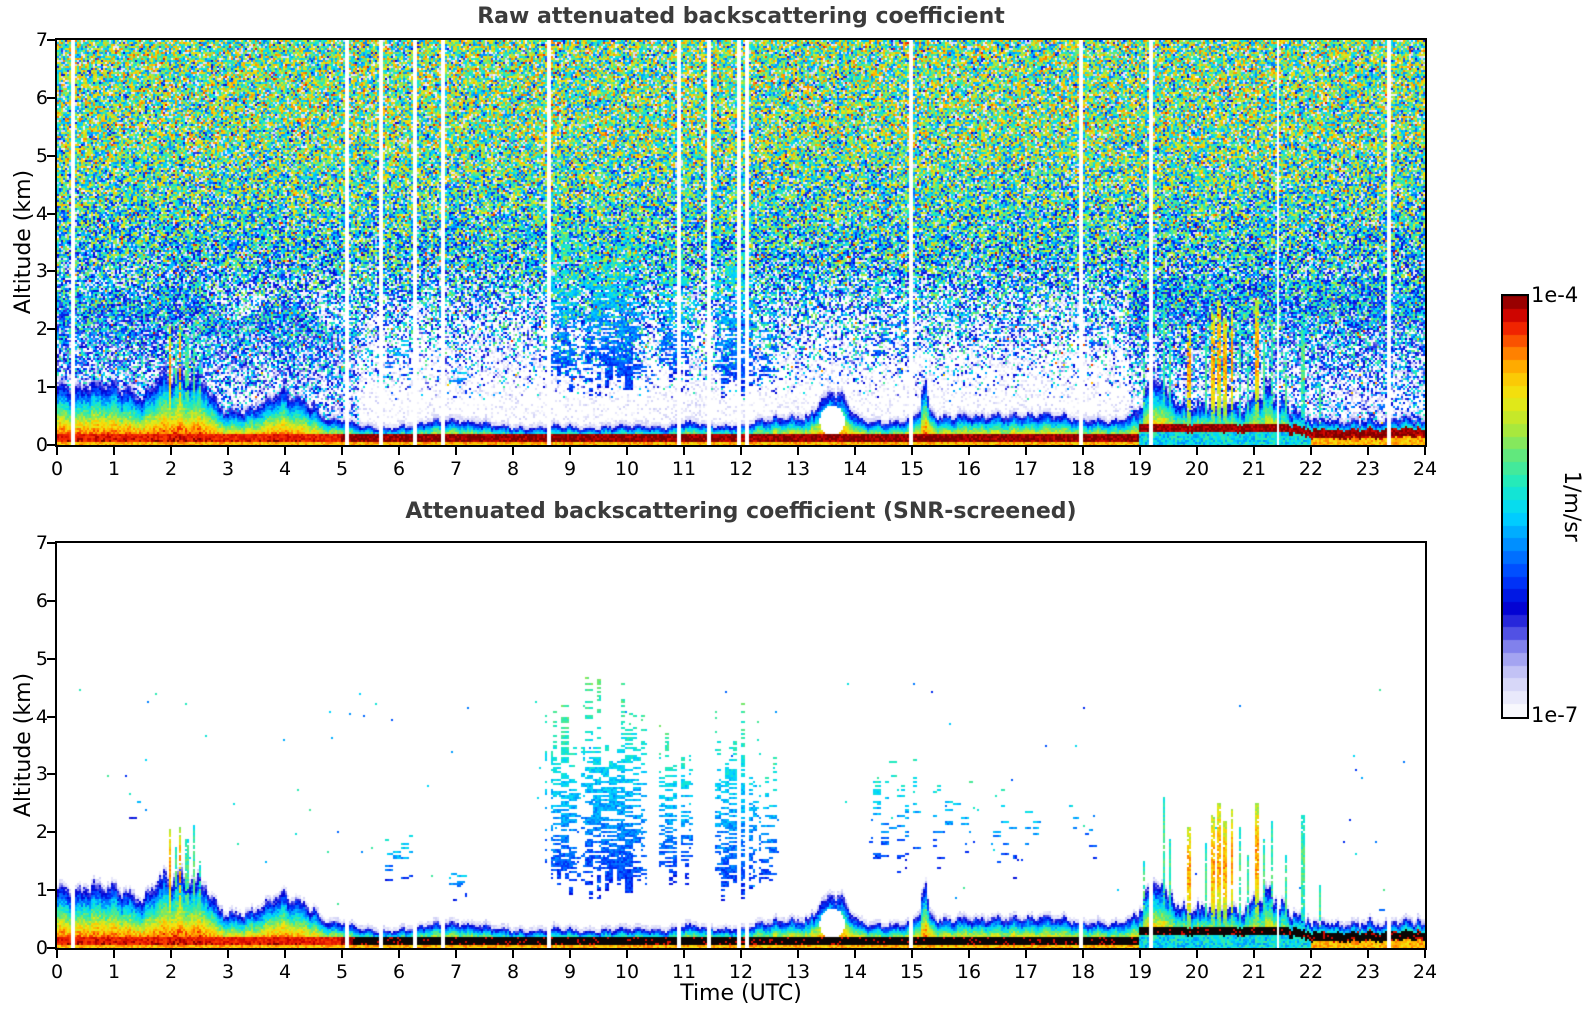 This screenshot has width=1595, height=1020. Describe the element at coordinates (1311, 972) in the screenshot. I see `panel2-xtick-label: 22` at that location.